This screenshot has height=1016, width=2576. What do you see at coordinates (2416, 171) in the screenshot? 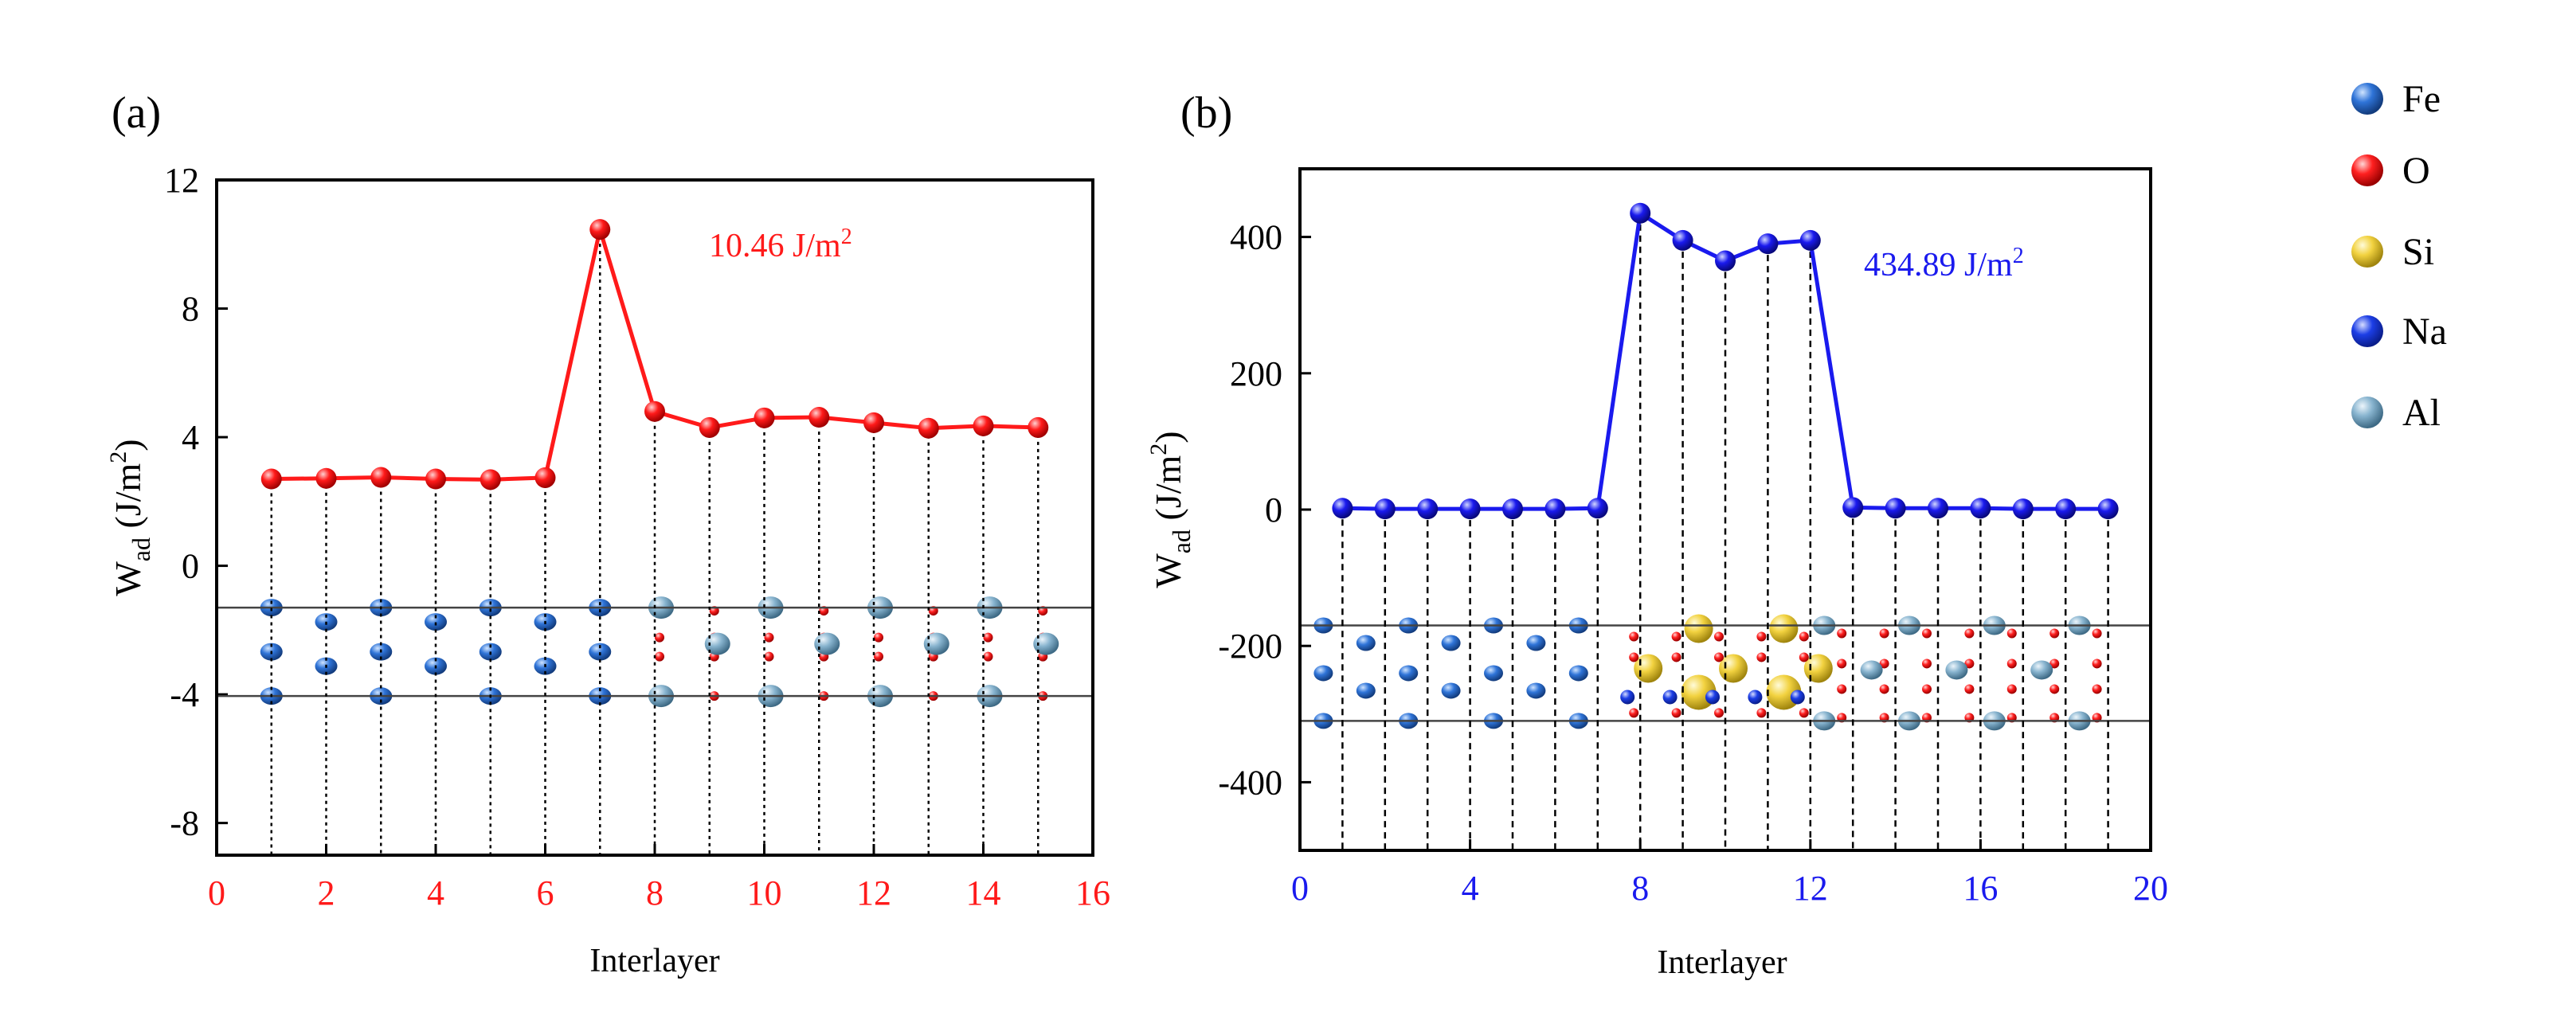
I see `legend-label-o: O` at bounding box center [2416, 171].